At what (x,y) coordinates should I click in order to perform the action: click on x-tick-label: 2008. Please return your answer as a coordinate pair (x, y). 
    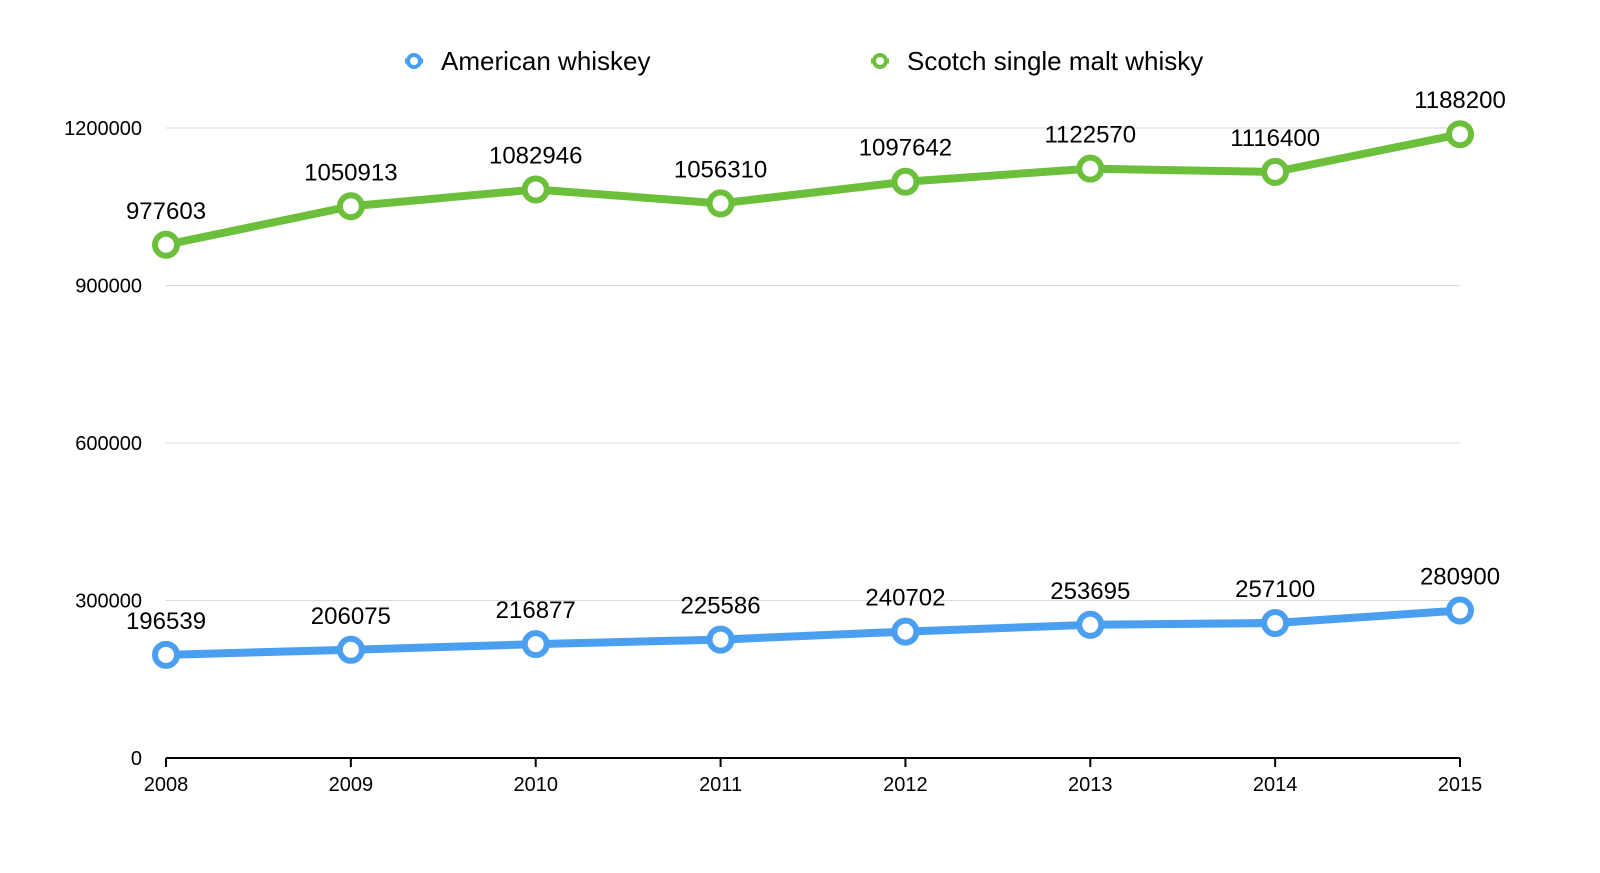
    Looking at the image, I should click on (166, 785).